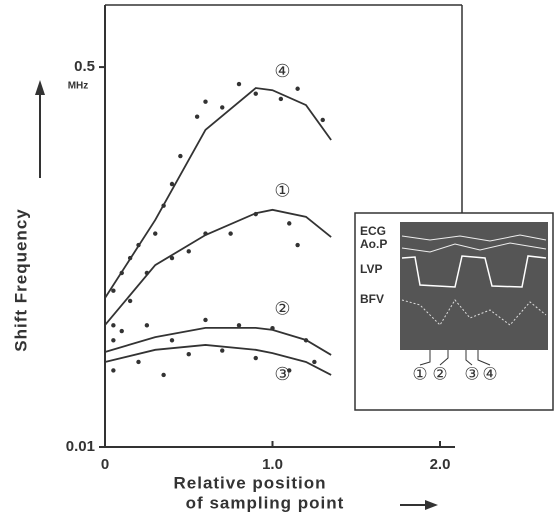  What do you see at coordinates (40, 87) in the screenshot?
I see `y-arrow-head` at bounding box center [40, 87].